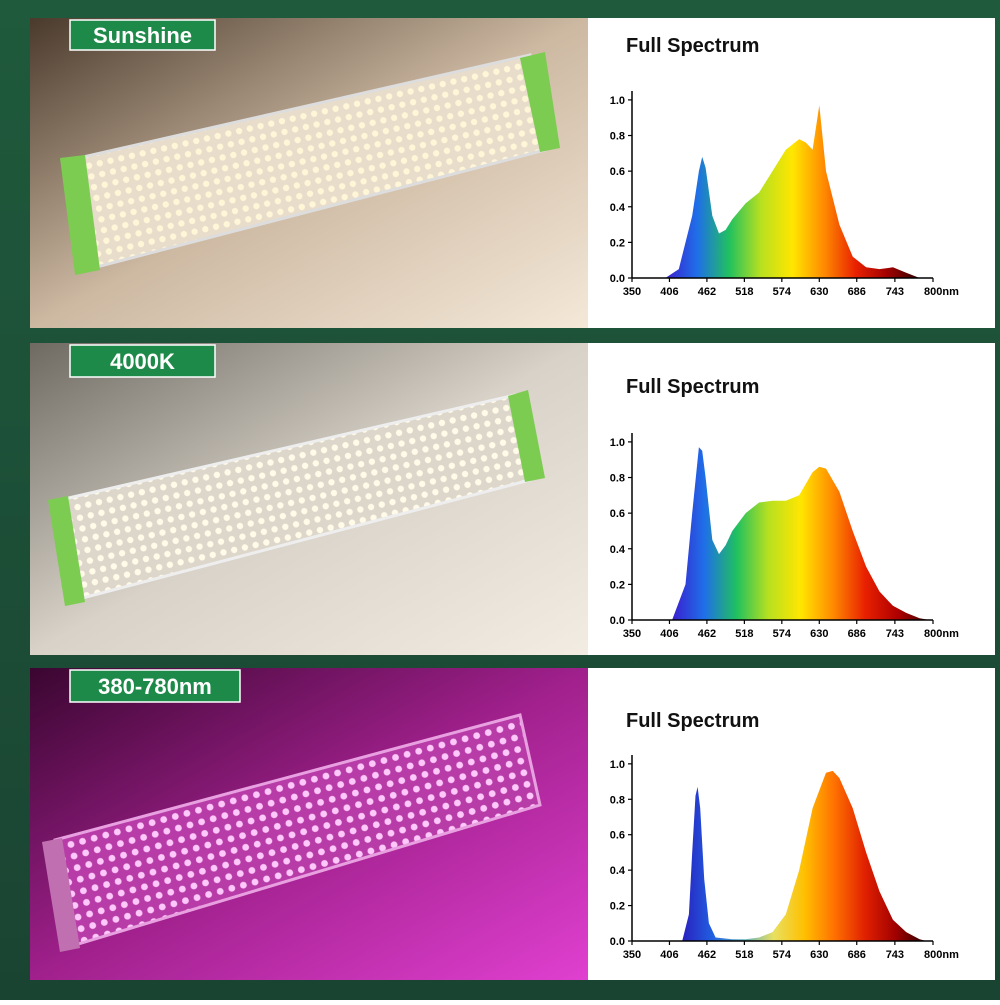  I want to click on photo-label: 4000K, so click(142, 361).